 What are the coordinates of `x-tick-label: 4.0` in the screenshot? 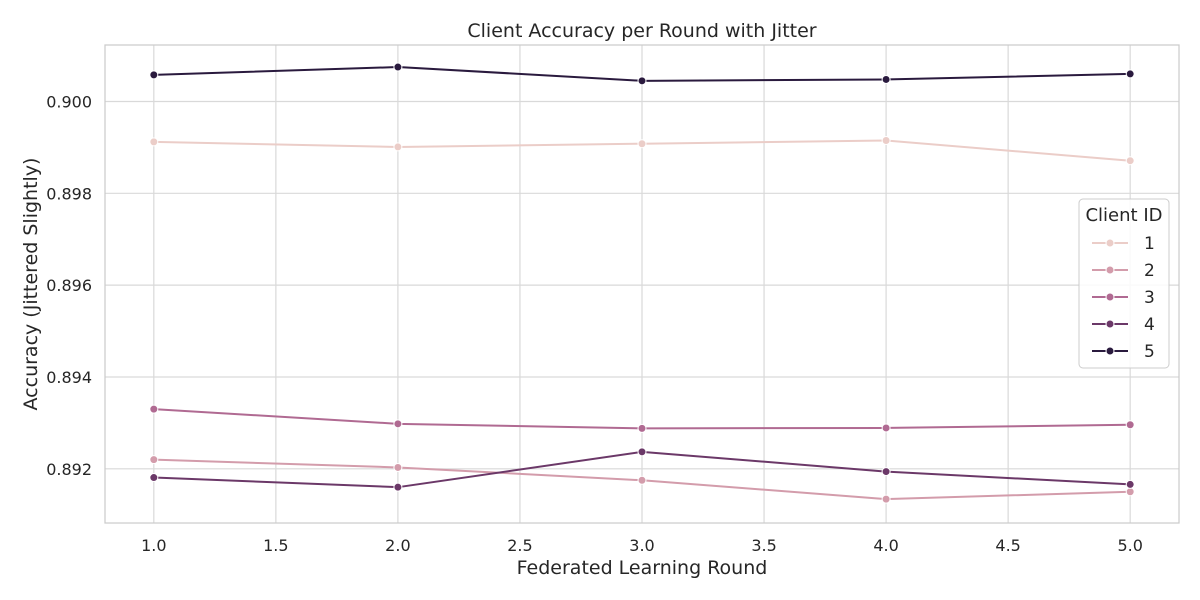 It's located at (885, 545).